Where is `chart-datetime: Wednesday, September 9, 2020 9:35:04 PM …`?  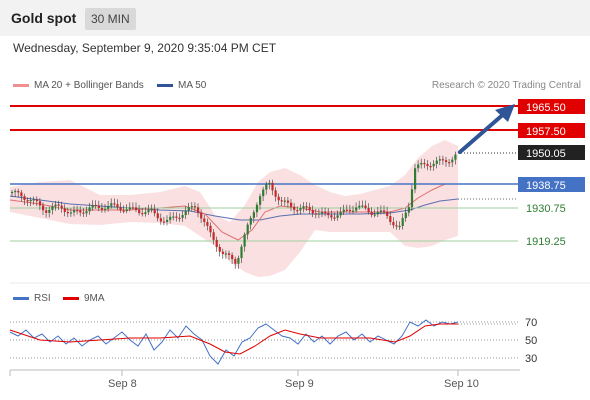 chart-datetime: Wednesday, September 9, 2020 9:35:04 PM … is located at coordinates (145, 48).